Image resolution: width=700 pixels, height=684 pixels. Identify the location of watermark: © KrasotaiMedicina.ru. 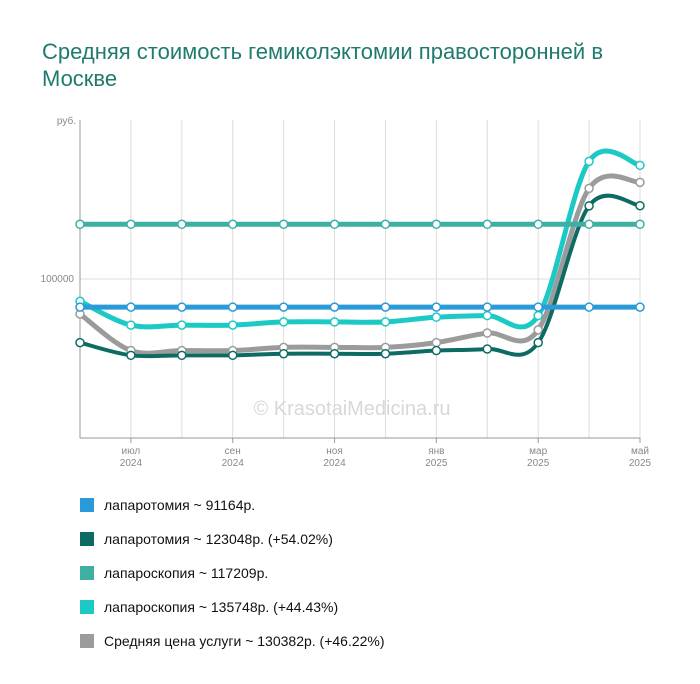
(351, 409).